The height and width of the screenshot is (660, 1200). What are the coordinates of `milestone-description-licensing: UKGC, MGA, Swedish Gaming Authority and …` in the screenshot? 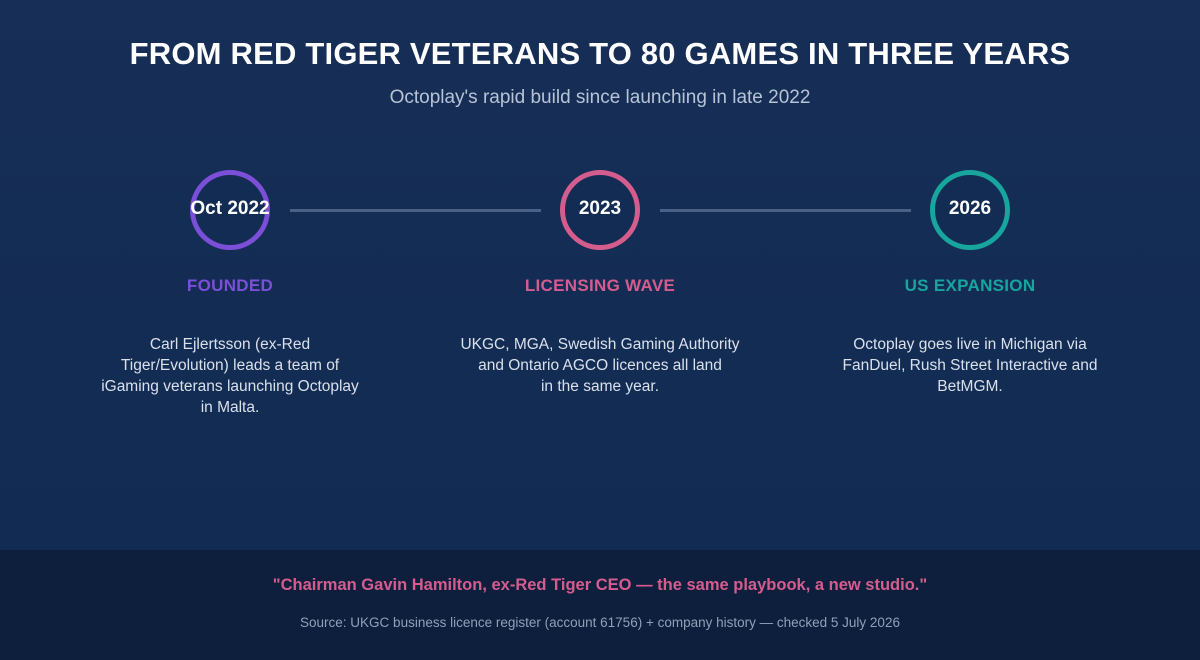 It's located at (600, 365).